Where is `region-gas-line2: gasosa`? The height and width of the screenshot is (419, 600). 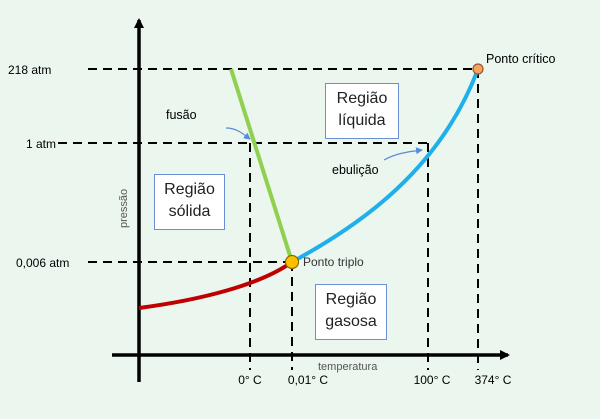 region-gas-line2: gasosa is located at coordinates (351, 321).